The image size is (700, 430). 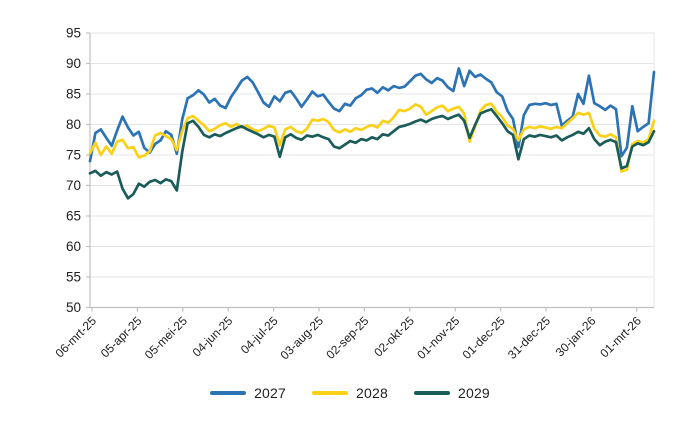 I want to click on svg-text: 65, so click(x=73, y=216).